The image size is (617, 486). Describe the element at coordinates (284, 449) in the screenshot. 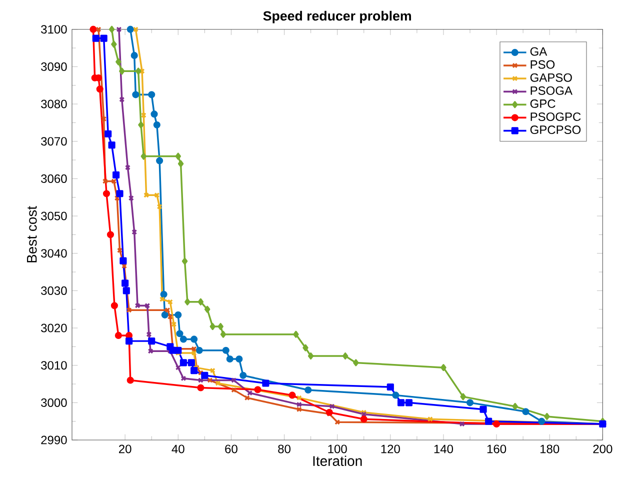

I see `x-tick-label: 80` at that location.